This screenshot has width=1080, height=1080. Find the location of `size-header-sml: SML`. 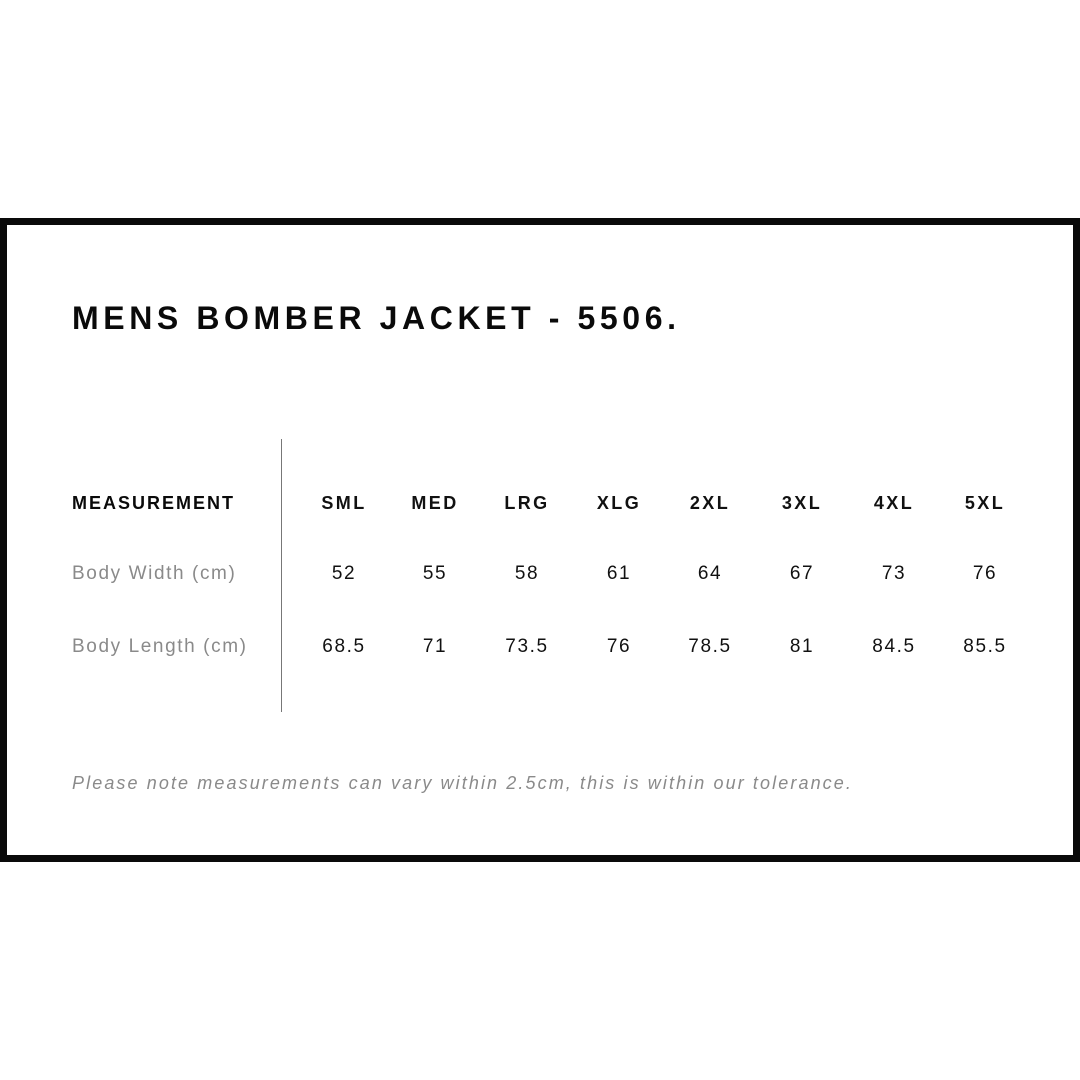

size-header-sml: SML is located at coordinates (344, 503).